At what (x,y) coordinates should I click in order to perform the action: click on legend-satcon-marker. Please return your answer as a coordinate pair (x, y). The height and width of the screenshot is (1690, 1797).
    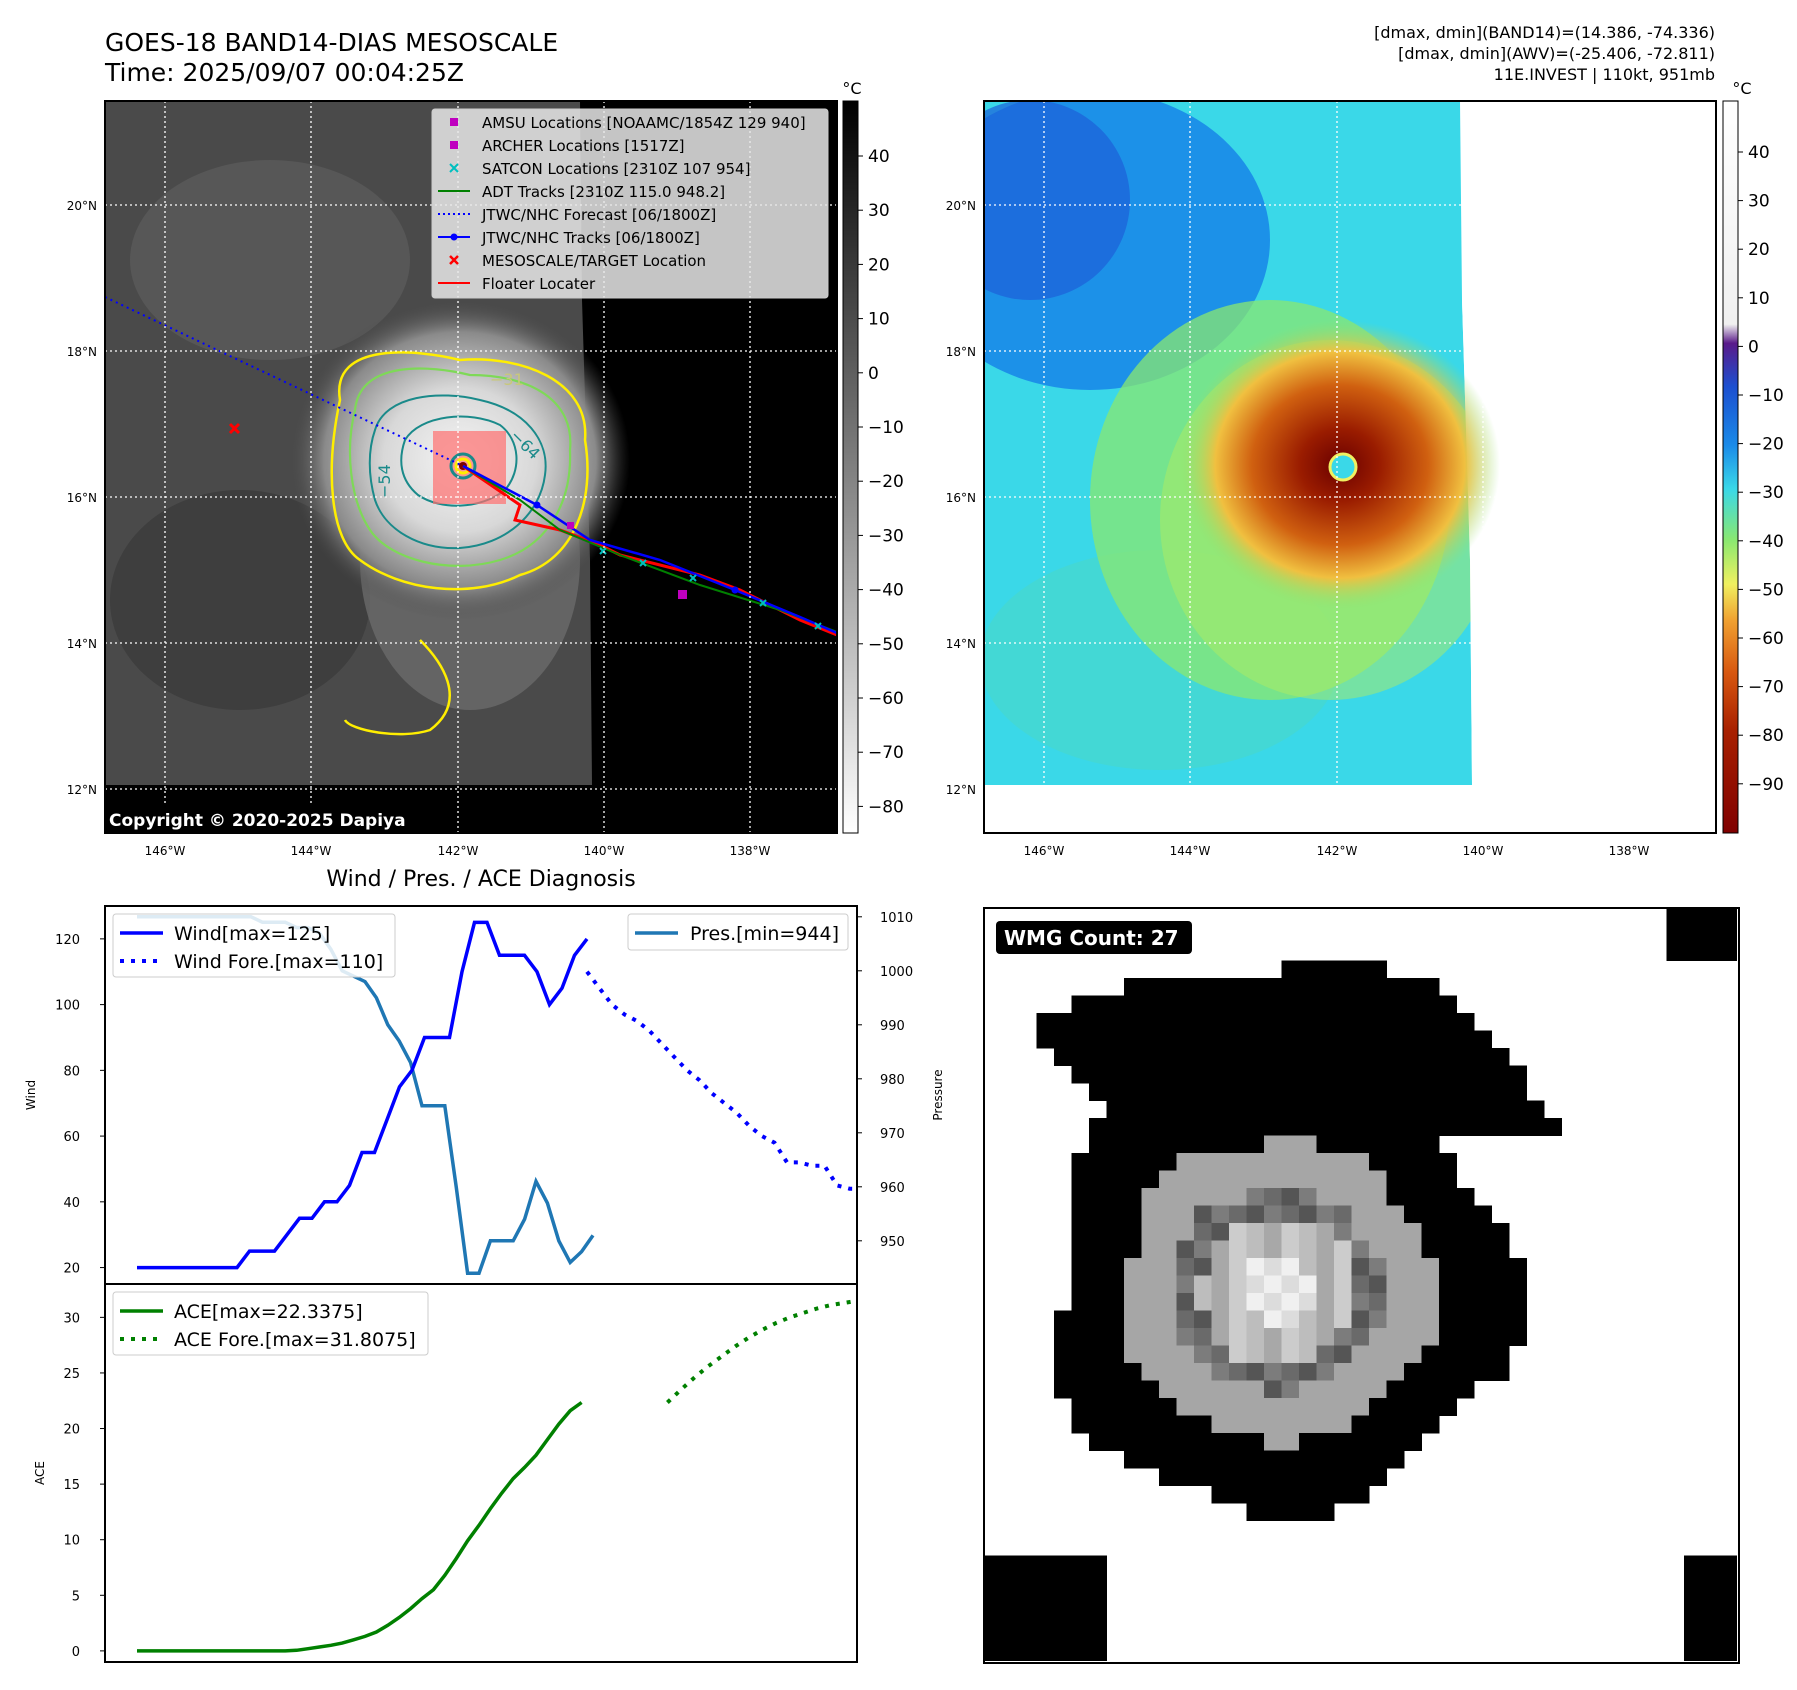
    Looking at the image, I should click on (454, 168).